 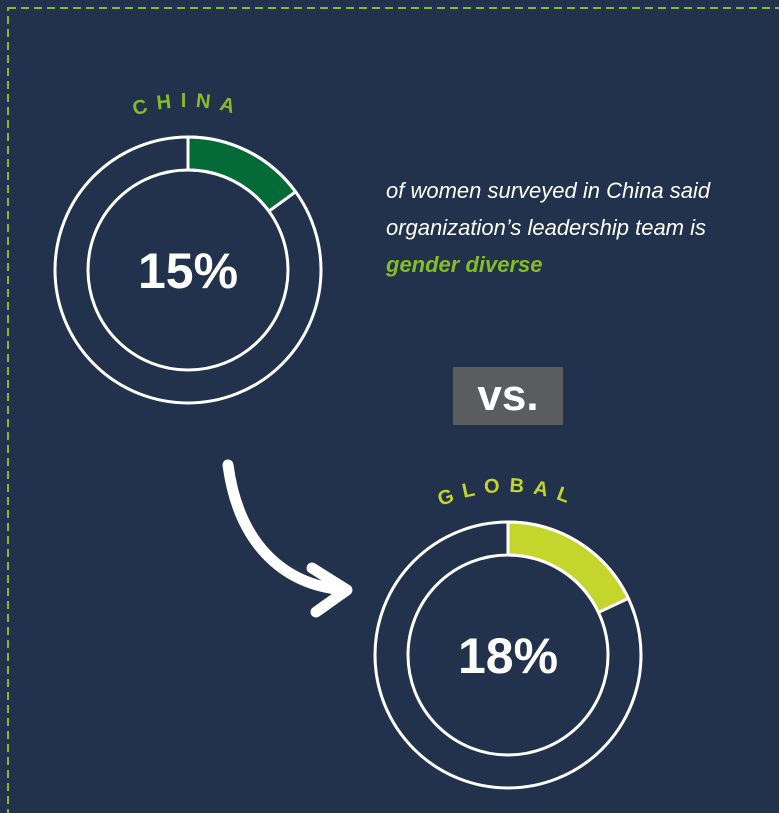 I want to click on chart-title-path: GLOBAL, so click(x=504, y=493).